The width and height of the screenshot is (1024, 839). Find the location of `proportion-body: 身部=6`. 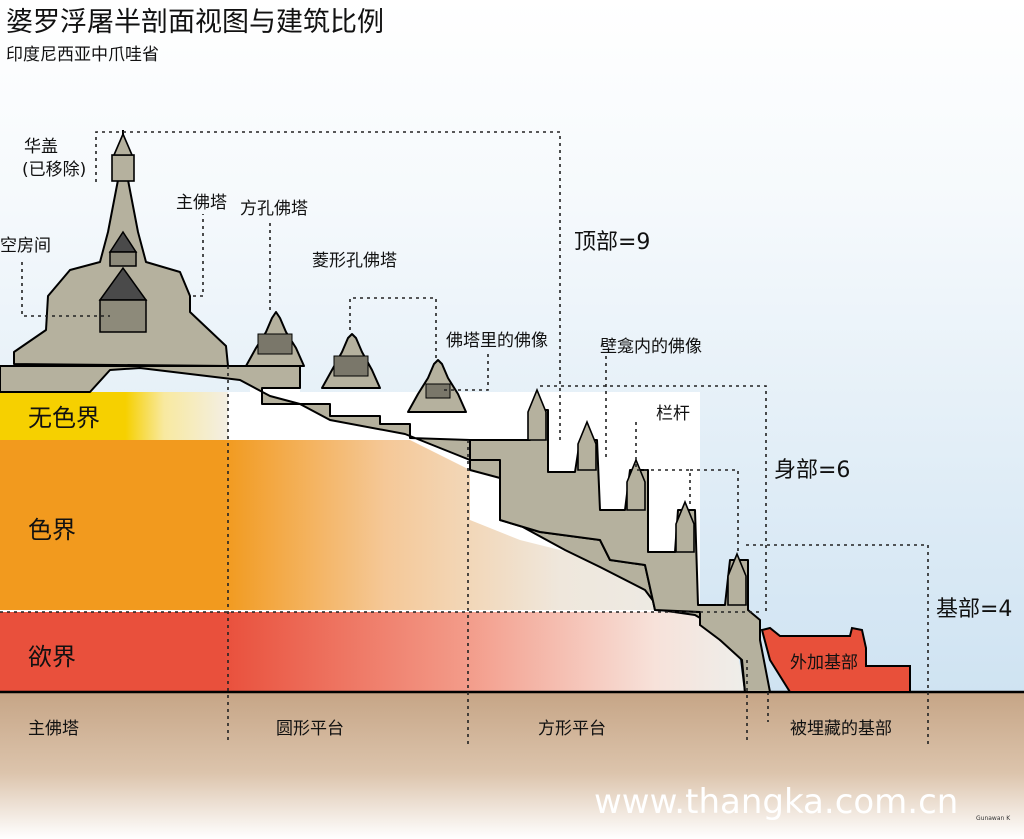

proportion-body: 身部=6 is located at coordinates (812, 470).